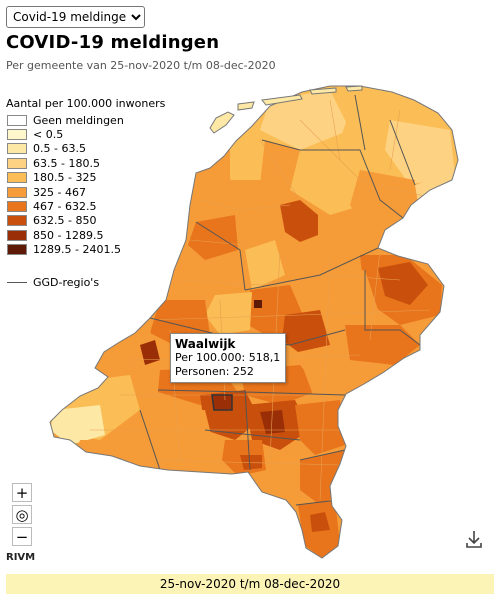 The image size is (500, 604). What do you see at coordinates (66, 282) in the screenshot?
I see `ggd-label: GGD-regio's` at bounding box center [66, 282].